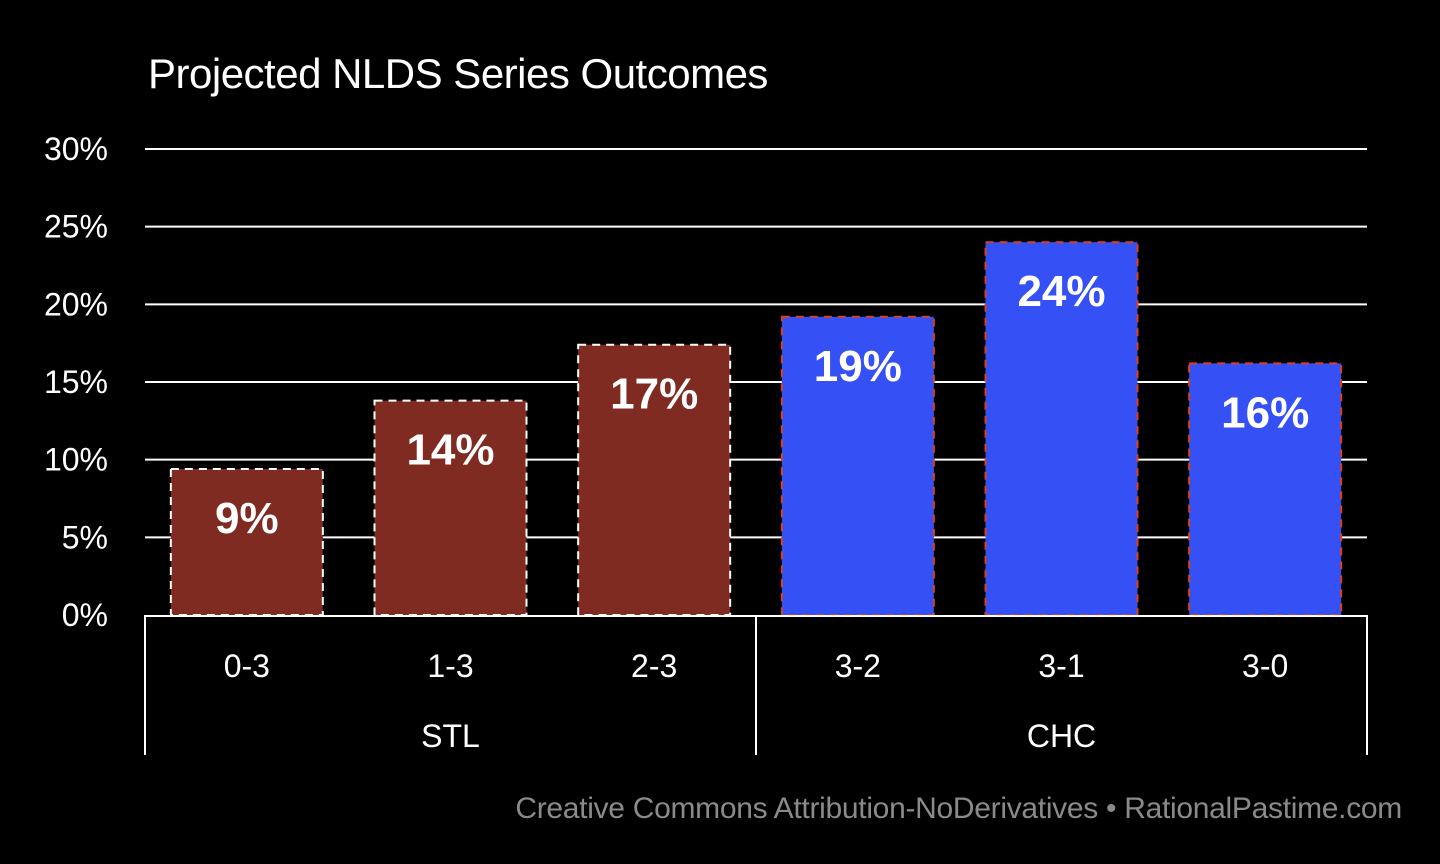 Image resolution: width=1440 pixels, height=864 pixels. I want to click on y-axis-ticks: 0% 5% 10% 15% 20% 25% 30%, so click(76, 382).